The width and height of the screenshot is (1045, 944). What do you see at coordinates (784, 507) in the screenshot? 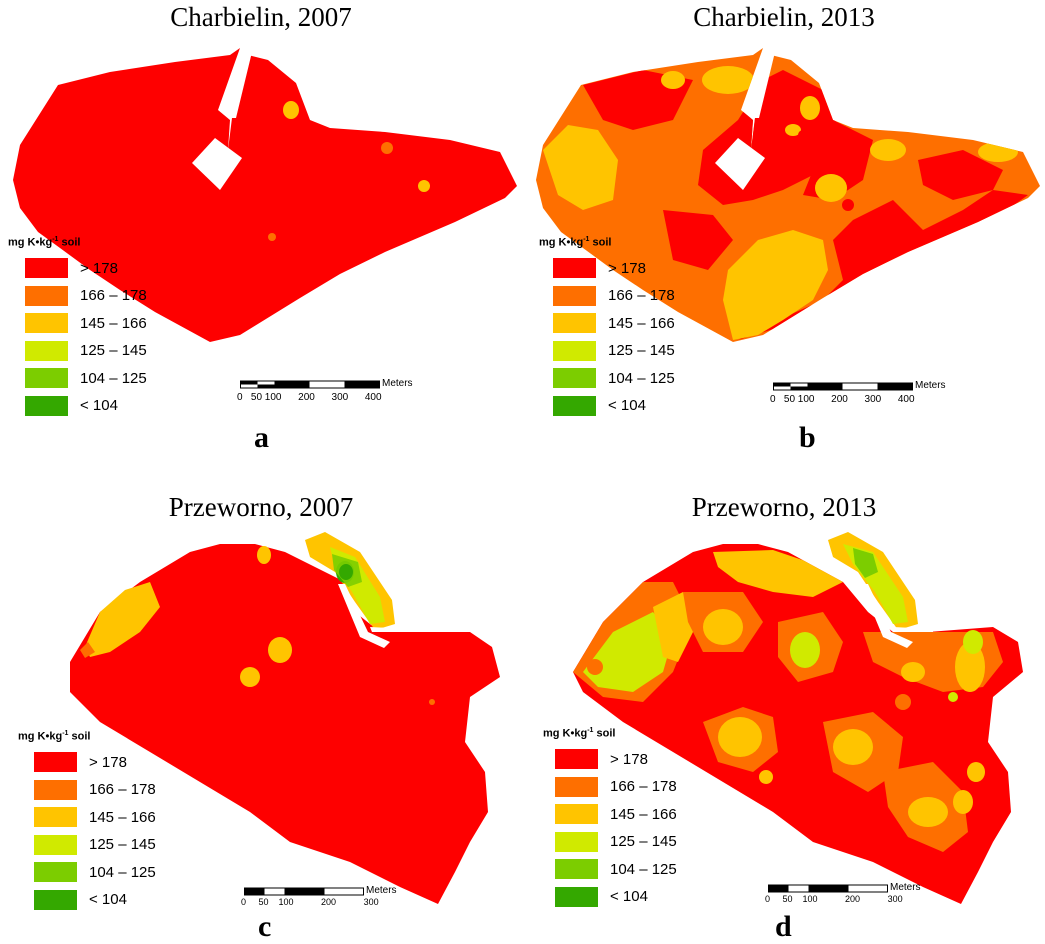
I see `panel-title: Przeworno, 2013` at bounding box center [784, 507].